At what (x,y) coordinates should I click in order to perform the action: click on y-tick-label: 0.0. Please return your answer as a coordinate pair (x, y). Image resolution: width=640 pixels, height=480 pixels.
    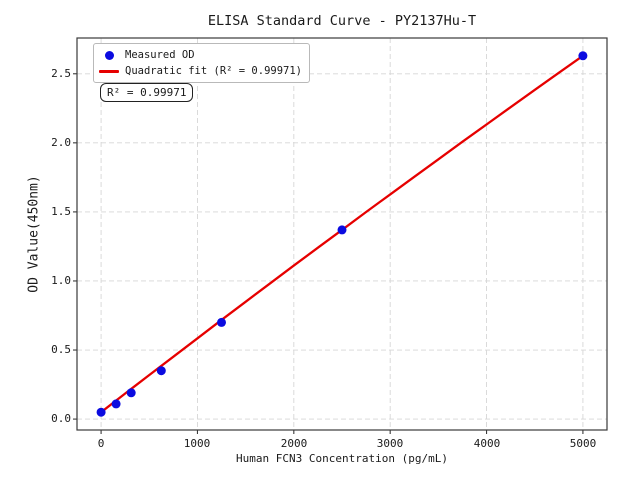
    Looking at the image, I should click on (61, 418).